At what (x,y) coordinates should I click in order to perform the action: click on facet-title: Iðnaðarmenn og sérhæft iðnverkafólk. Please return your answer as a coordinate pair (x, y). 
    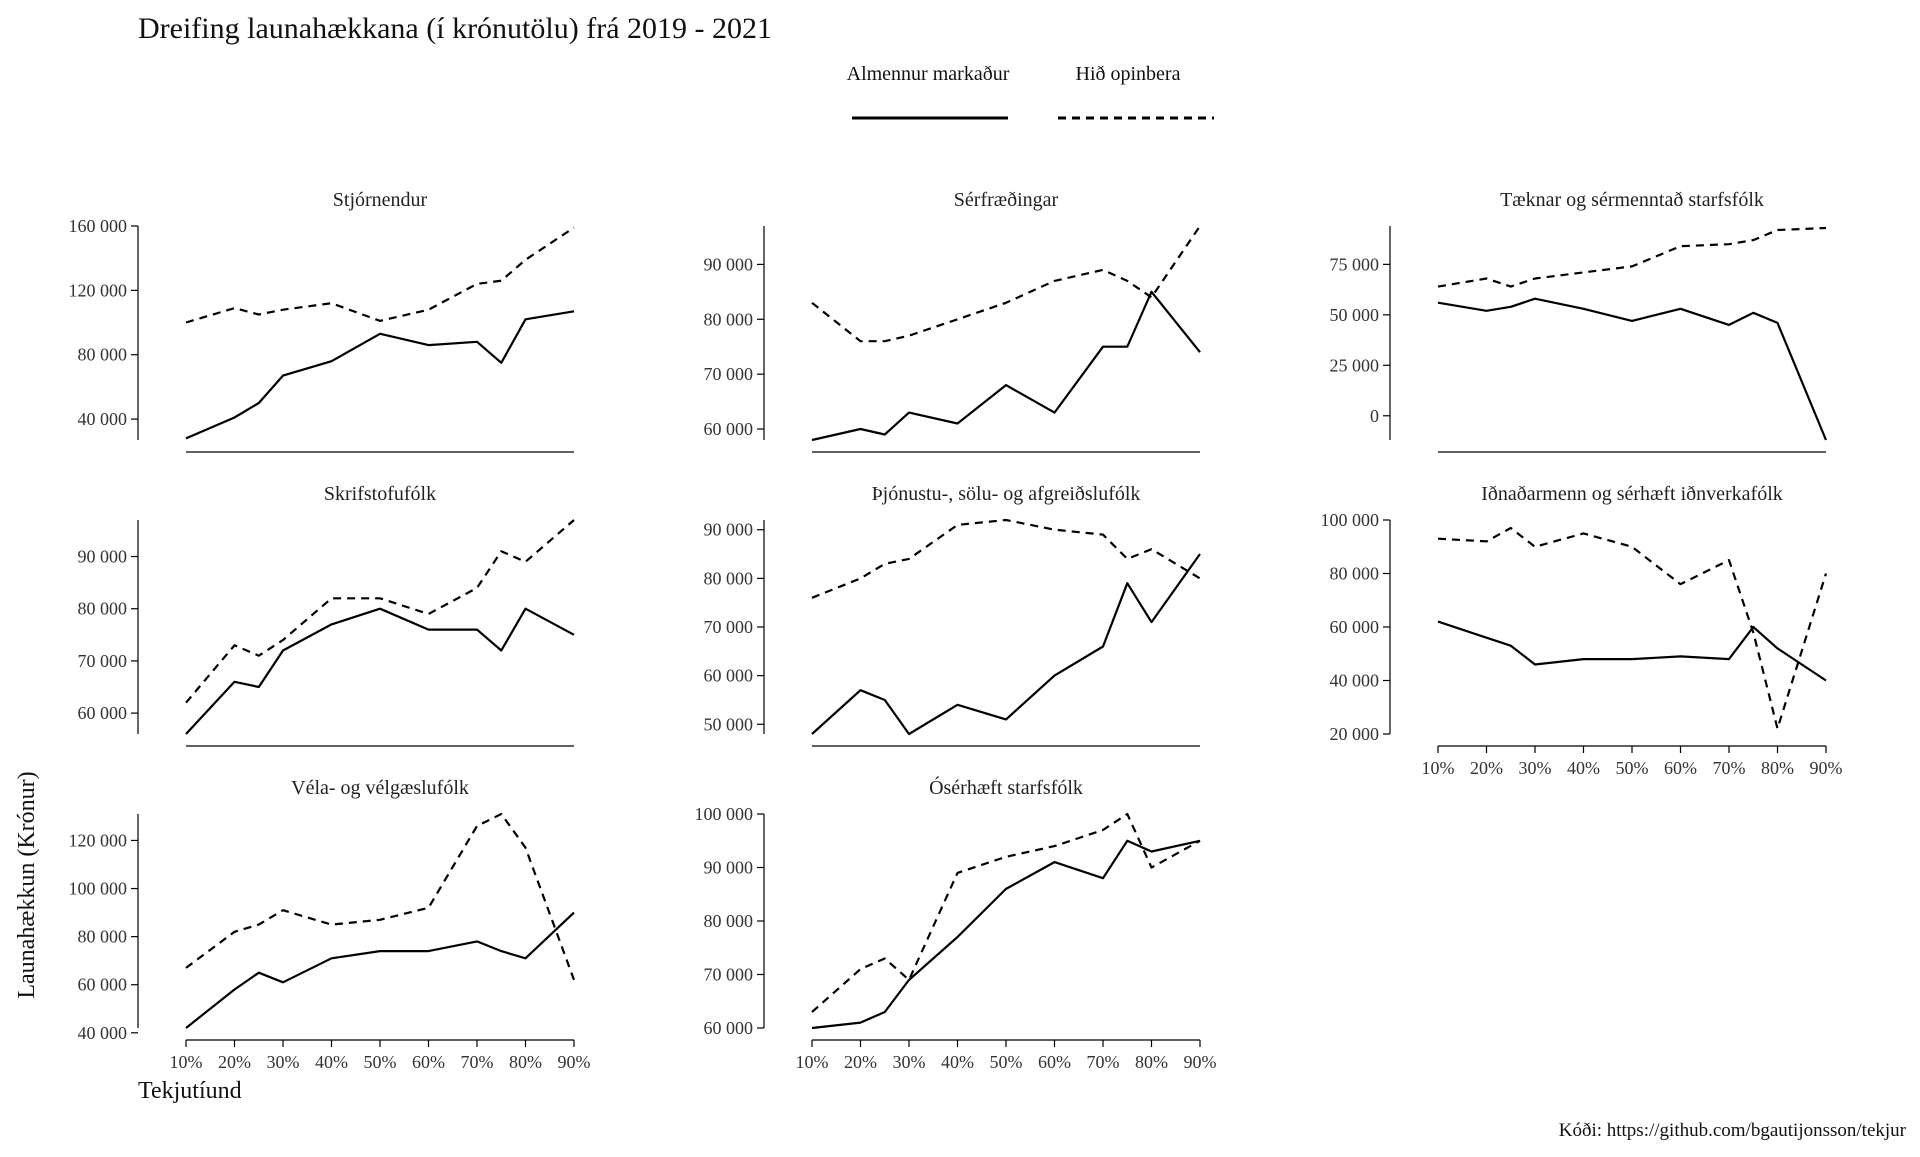
    Looking at the image, I should click on (1632, 494).